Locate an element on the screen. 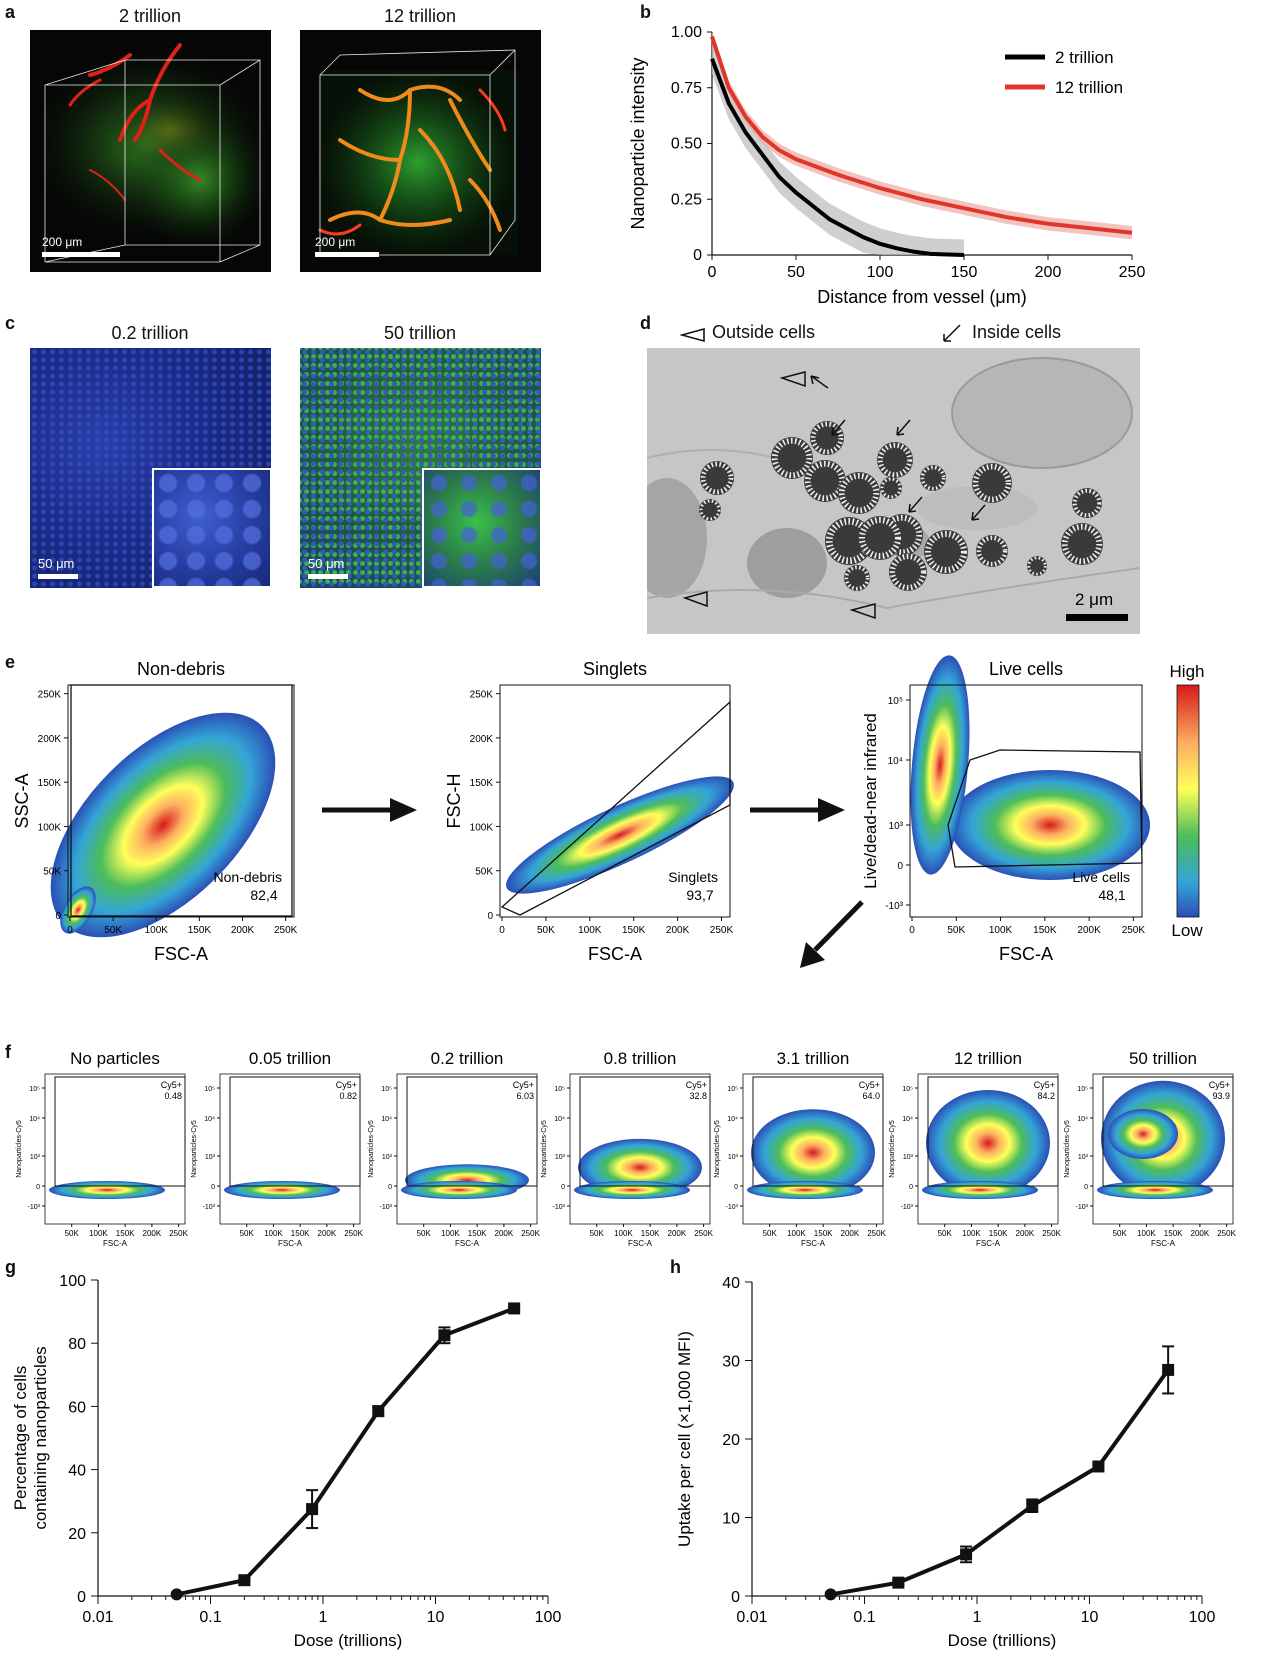 Image resolution: width=1280 pixels, height=1659 pixels. plot-title: 3.1 trillion is located at coordinates (813, 1058).